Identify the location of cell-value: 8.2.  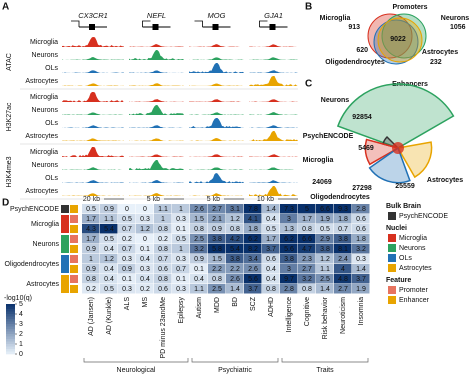
(253, 249).